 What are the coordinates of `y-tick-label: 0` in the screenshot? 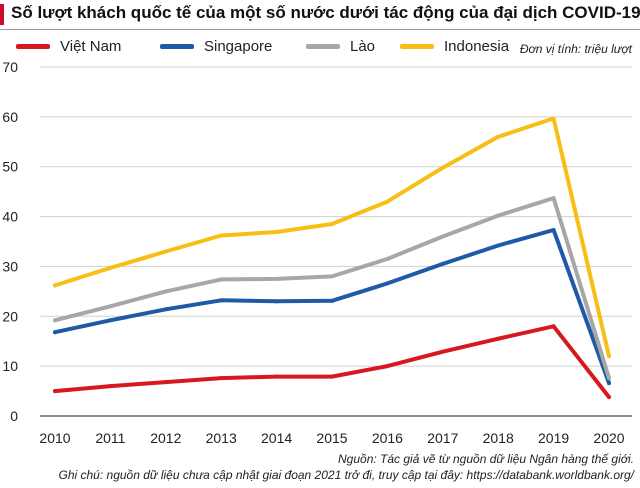 It's located at (14, 416).